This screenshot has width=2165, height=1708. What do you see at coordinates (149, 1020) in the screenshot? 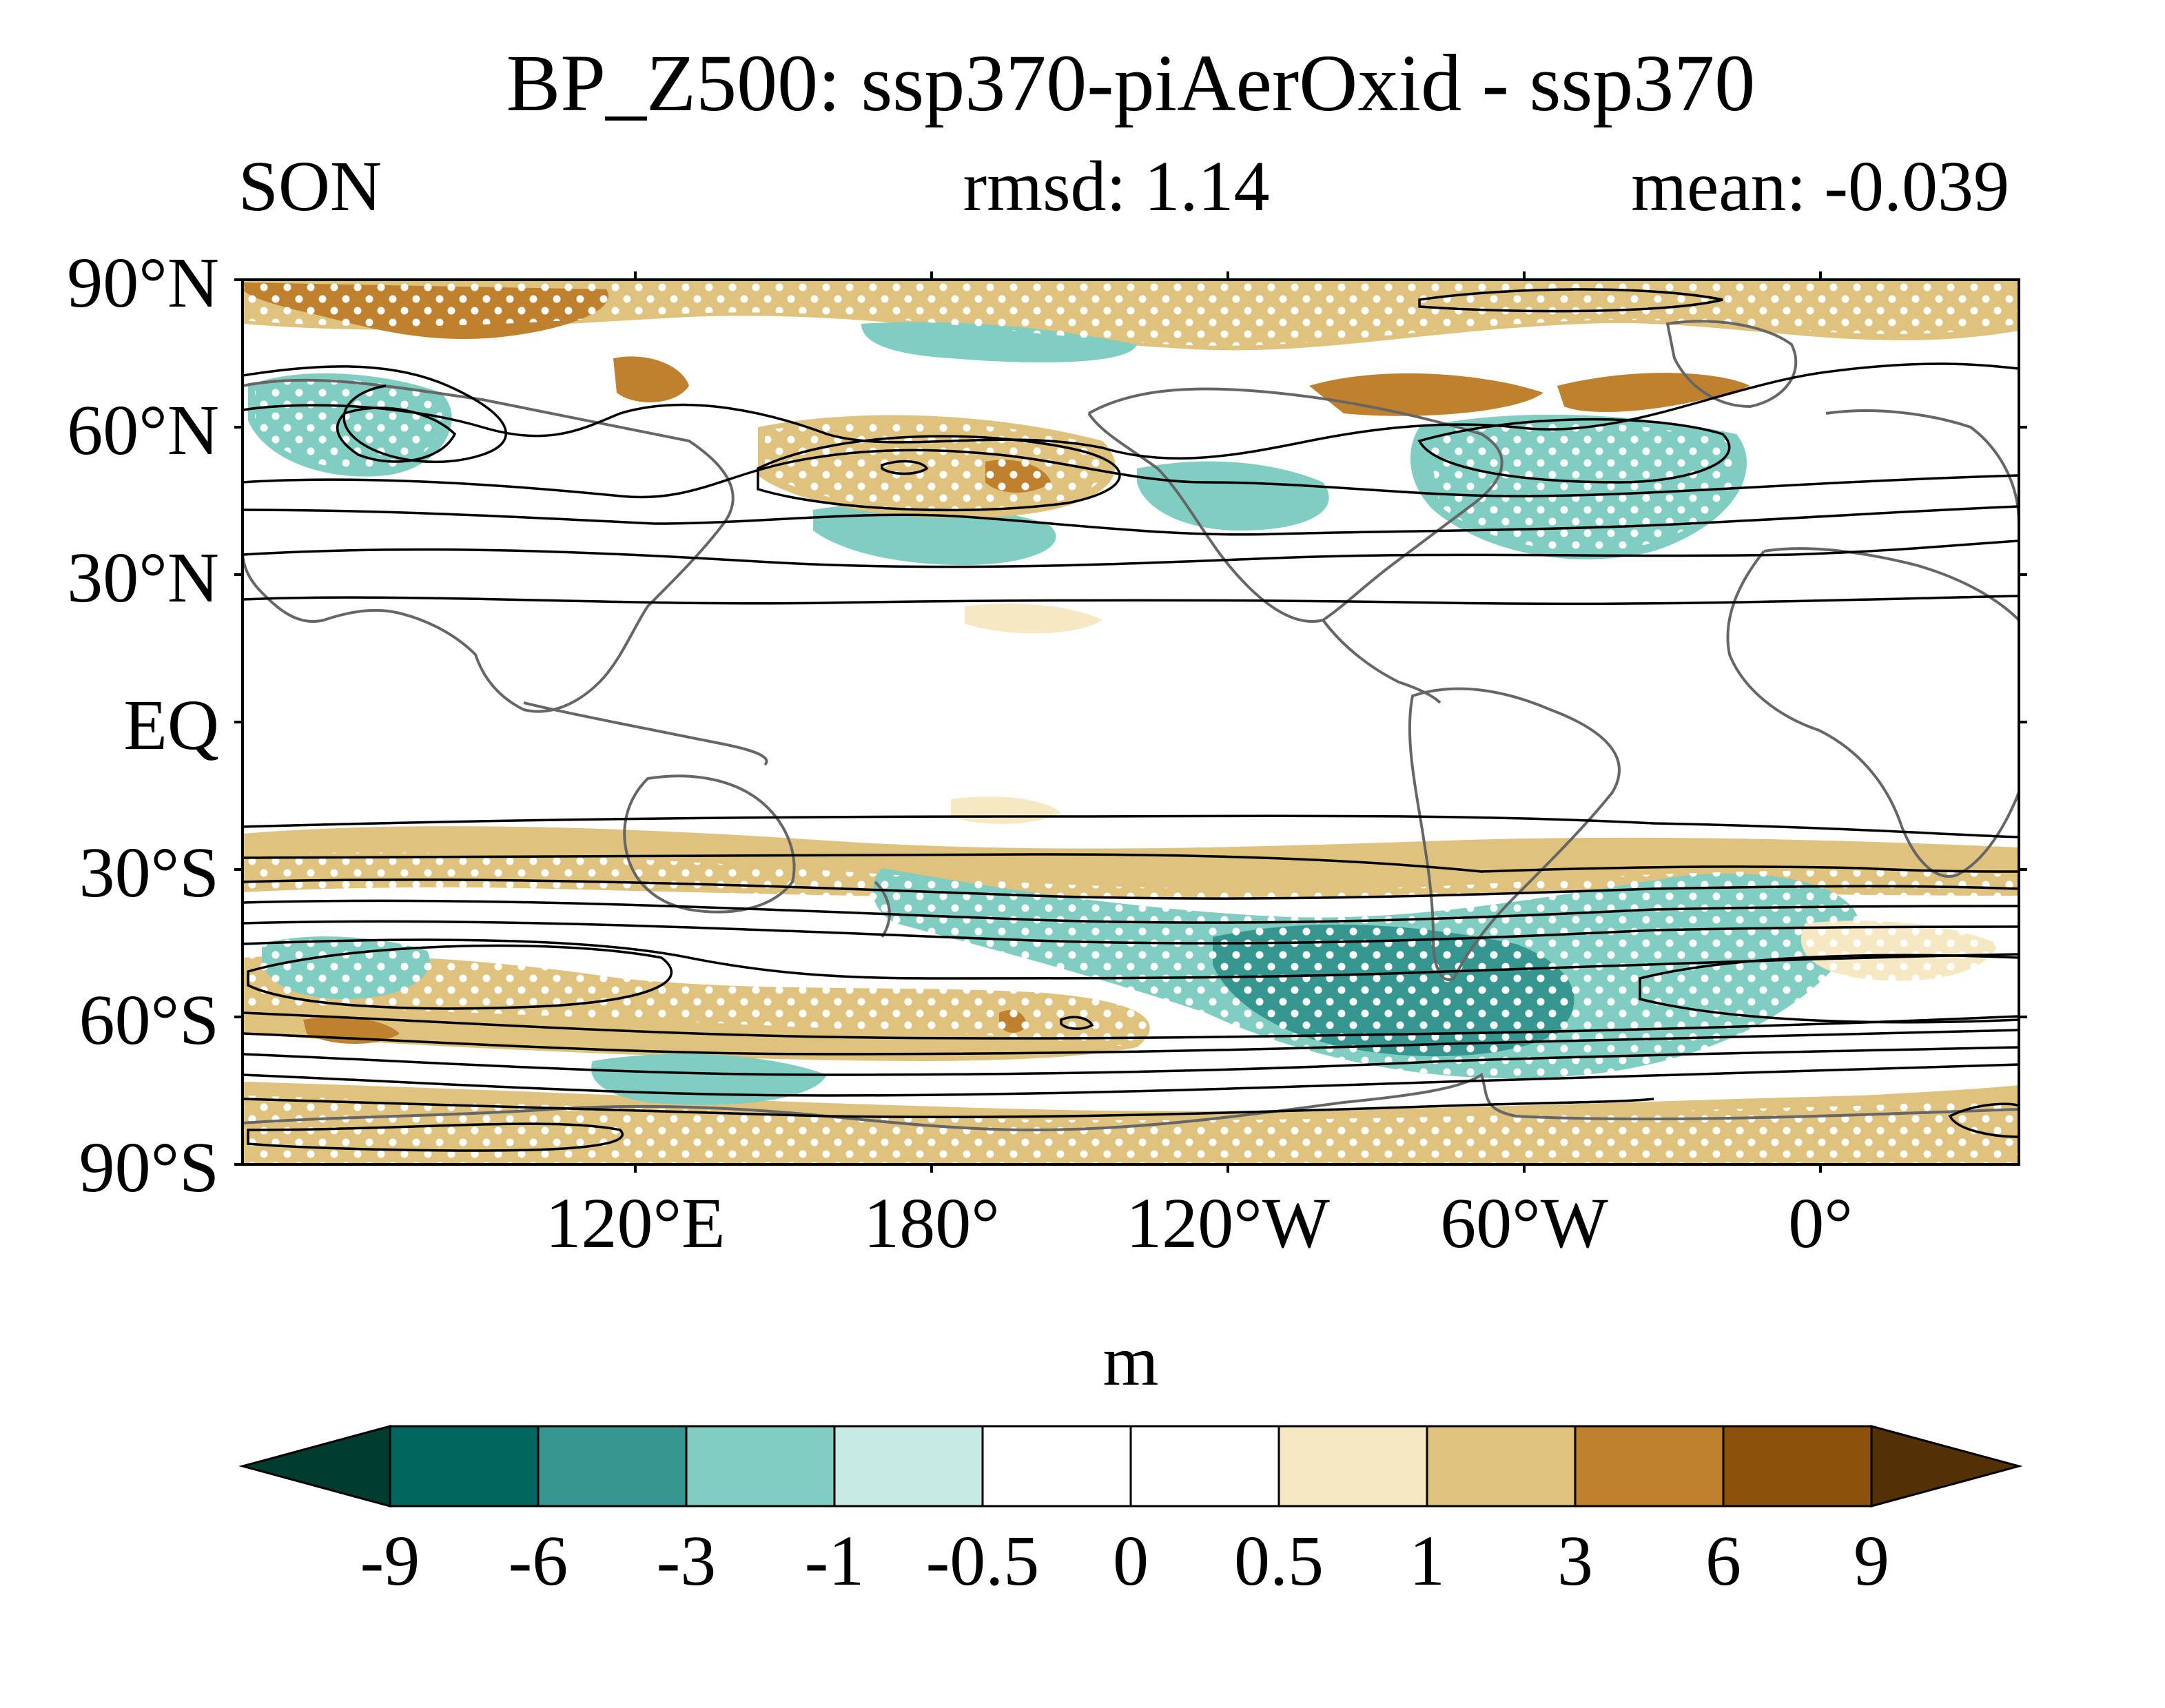
I see `ytick-label: 60°S` at bounding box center [149, 1020].